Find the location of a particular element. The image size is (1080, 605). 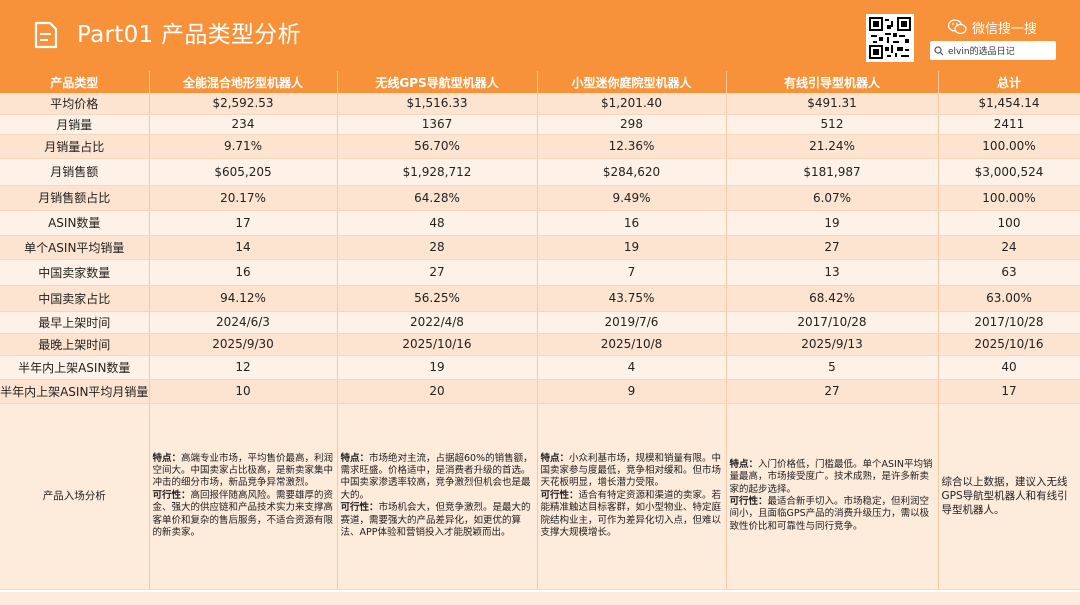

document-icon is located at coordinates (46, 35).